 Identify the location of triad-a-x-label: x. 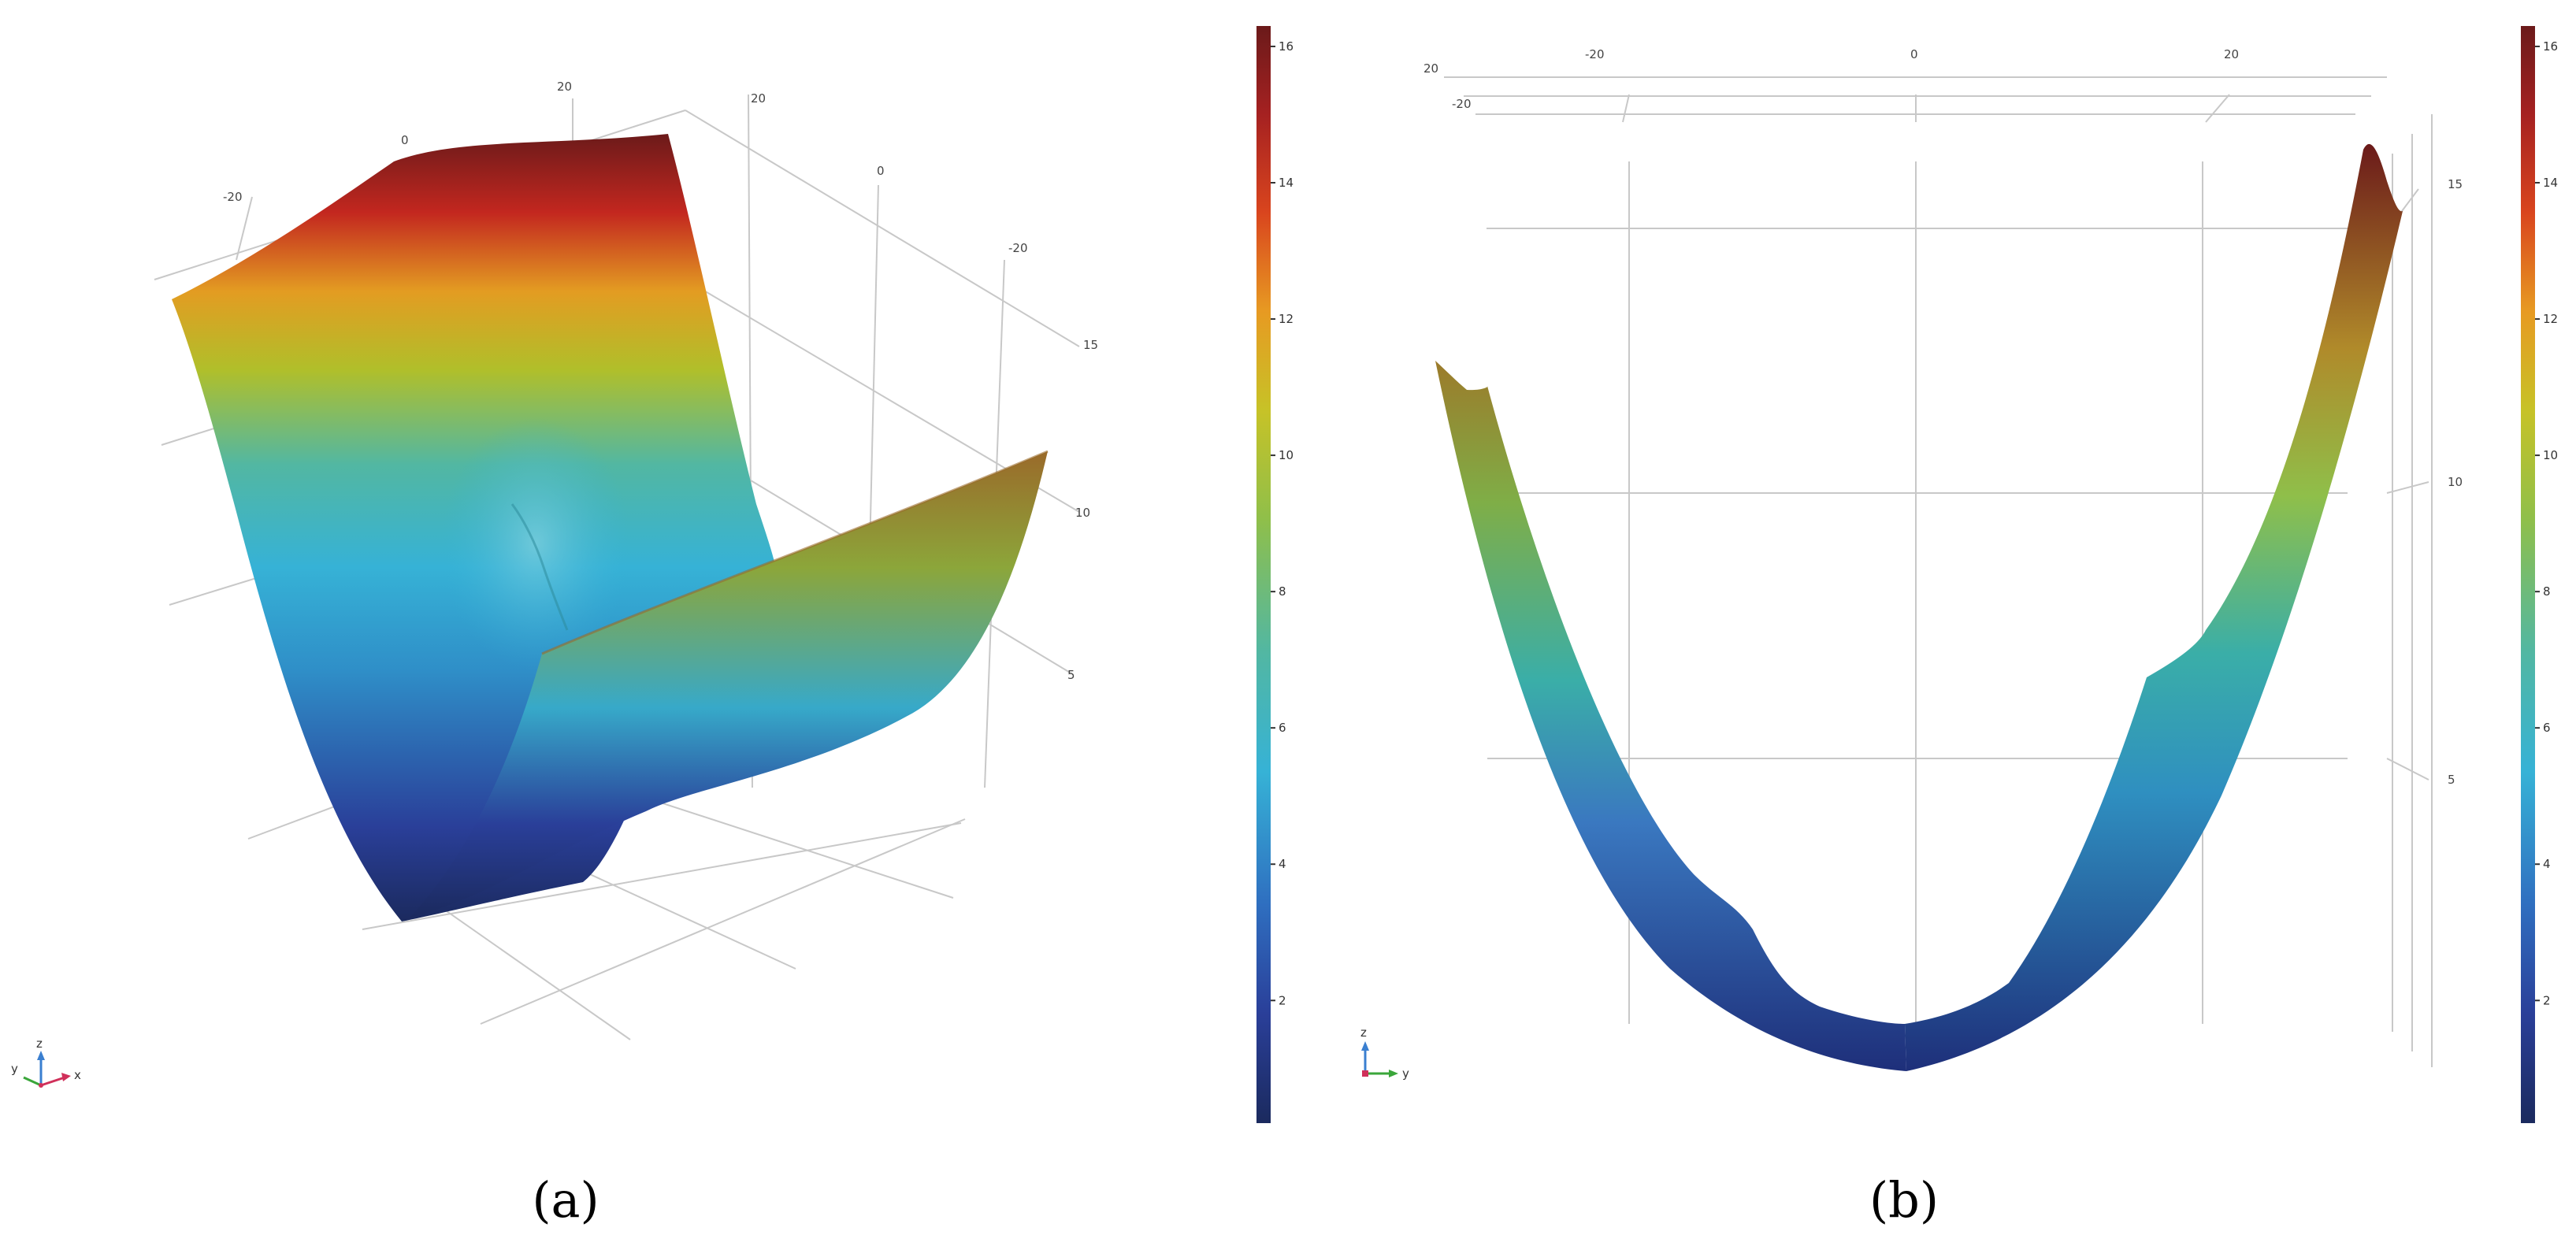
(77, 1075).